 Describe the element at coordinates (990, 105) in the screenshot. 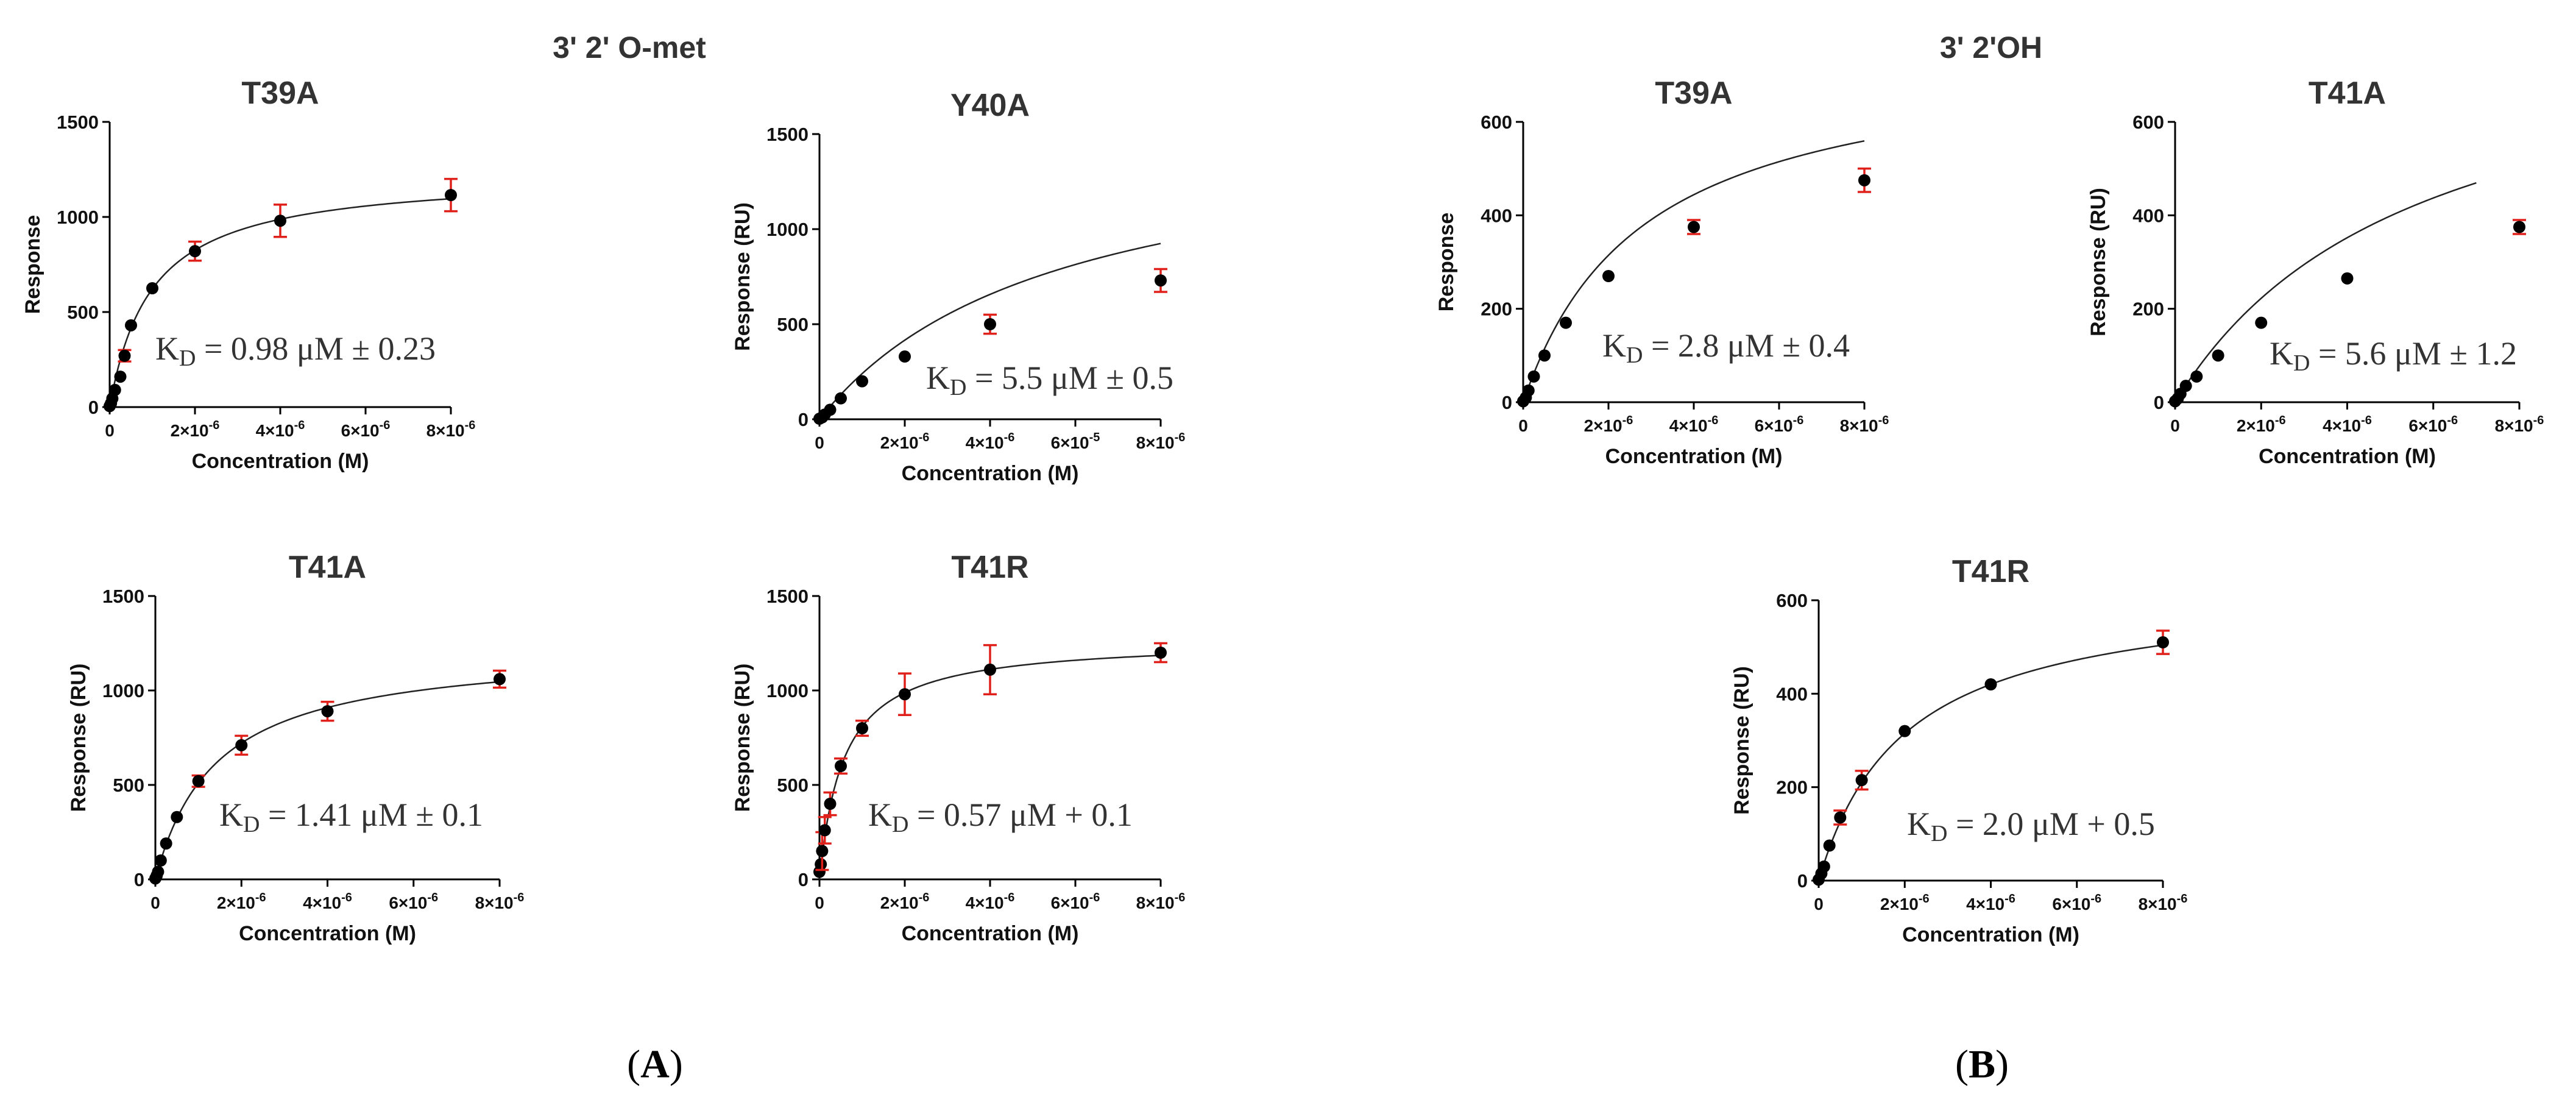

I see `chart-title: Y40A` at that location.